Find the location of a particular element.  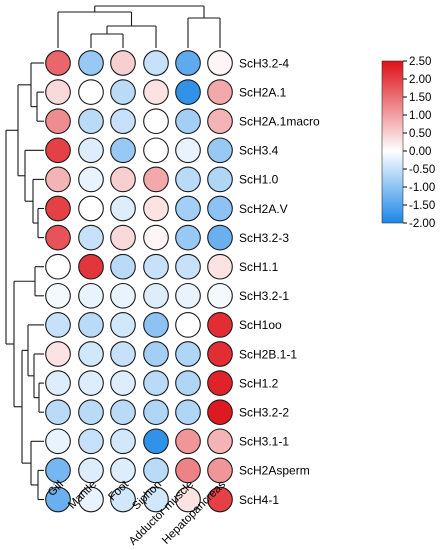

column-dendrogram is located at coordinates (139, 26).